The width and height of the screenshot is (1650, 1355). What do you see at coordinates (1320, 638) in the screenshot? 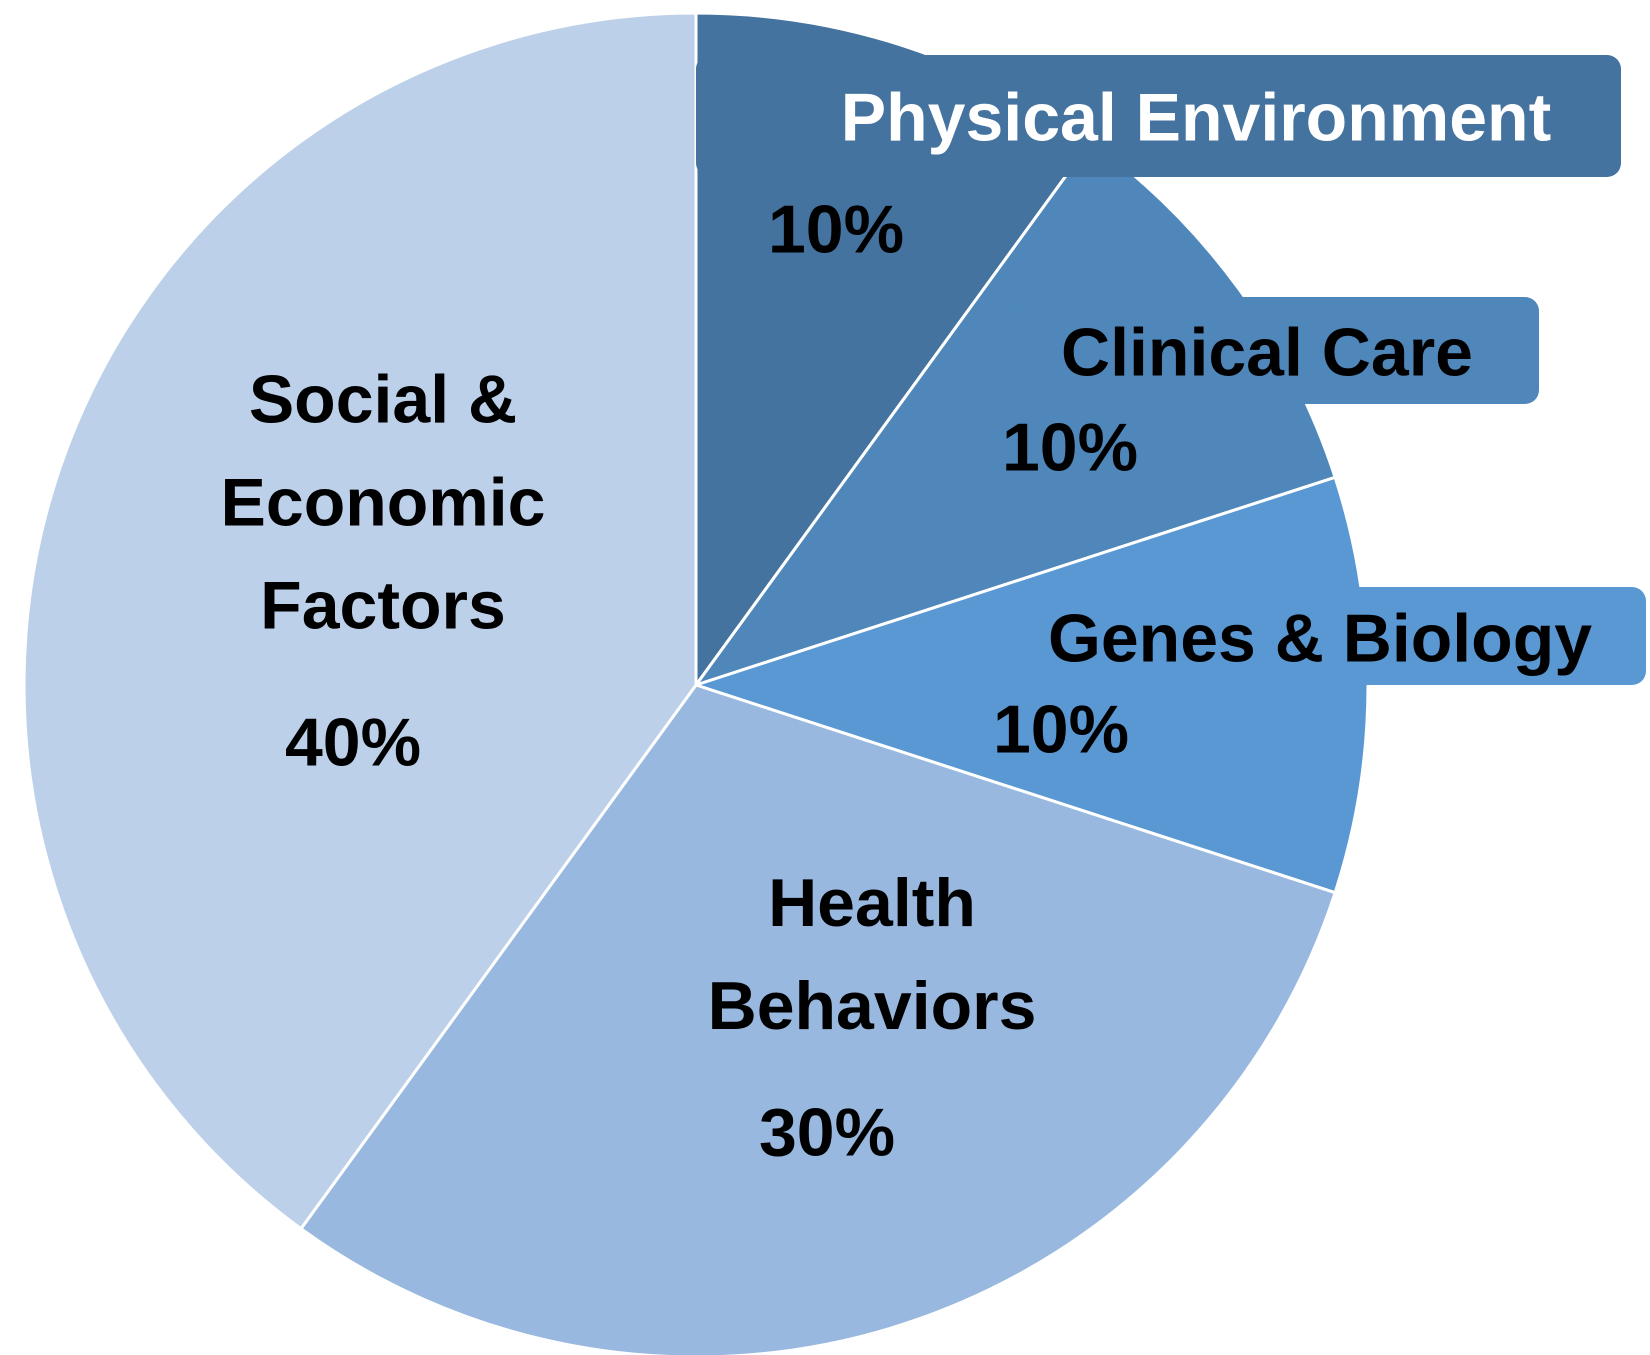
I see `slice-label: Genes & Biology` at bounding box center [1320, 638].